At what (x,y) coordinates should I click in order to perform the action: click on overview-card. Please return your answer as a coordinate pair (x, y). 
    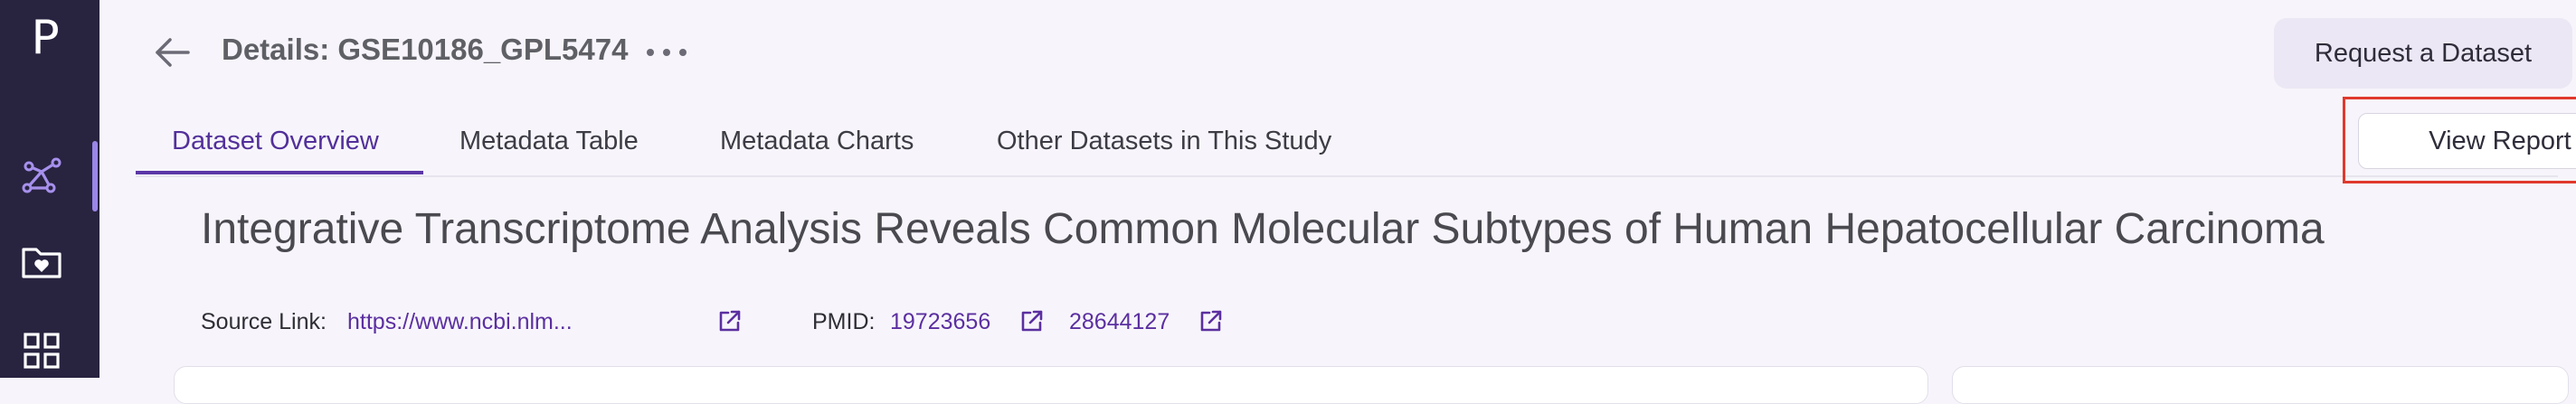
    Looking at the image, I should click on (1051, 385).